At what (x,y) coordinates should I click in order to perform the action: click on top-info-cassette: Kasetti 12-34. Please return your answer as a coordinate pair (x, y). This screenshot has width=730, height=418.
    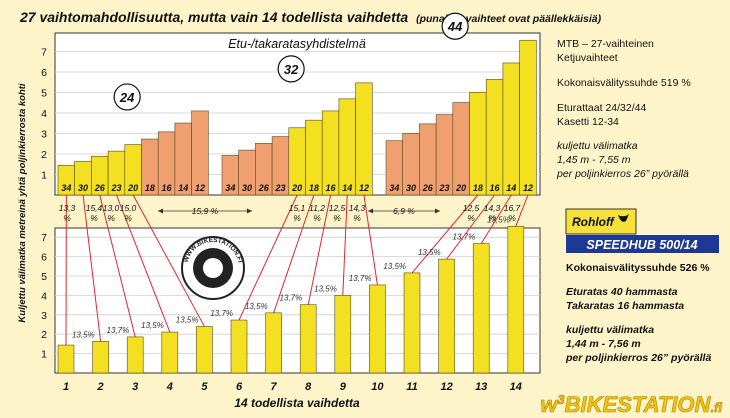
    Looking at the image, I should click on (588, 122).